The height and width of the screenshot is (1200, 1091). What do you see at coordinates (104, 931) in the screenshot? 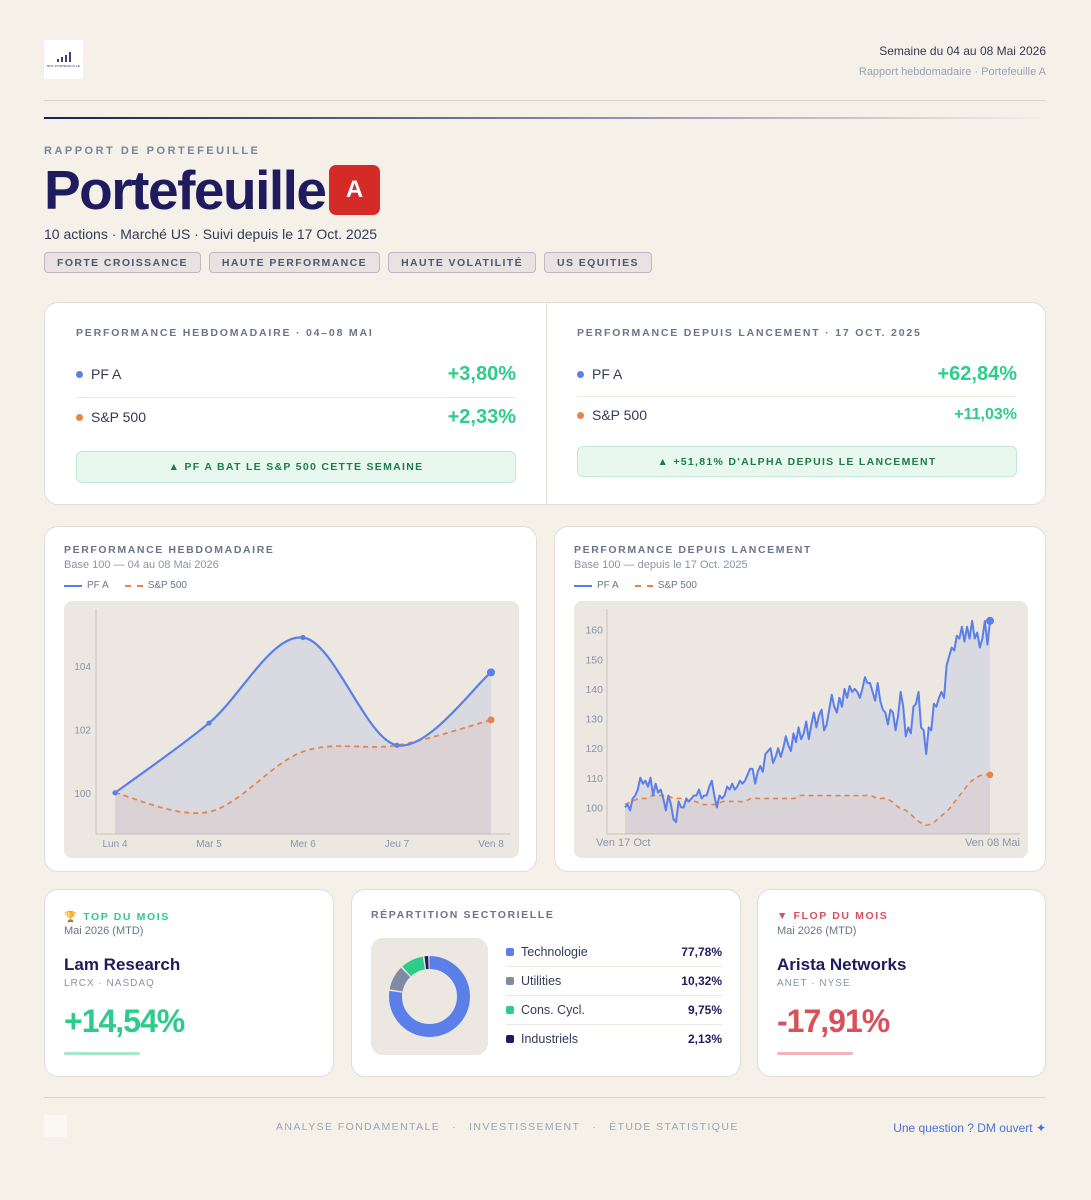
I see `top-period: Mai 2026 (MTD)` at bounding box center [104, 931].